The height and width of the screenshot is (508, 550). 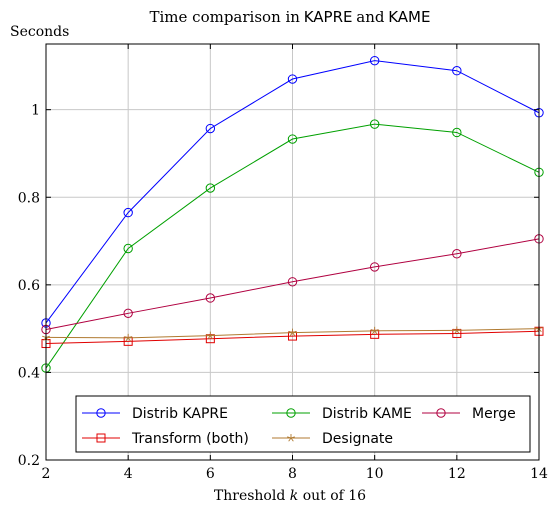 What do you see at coordinates (29, 286) in the screenshot?
I see `y-tick-label: 0.6` at bounding box center [29, 286].